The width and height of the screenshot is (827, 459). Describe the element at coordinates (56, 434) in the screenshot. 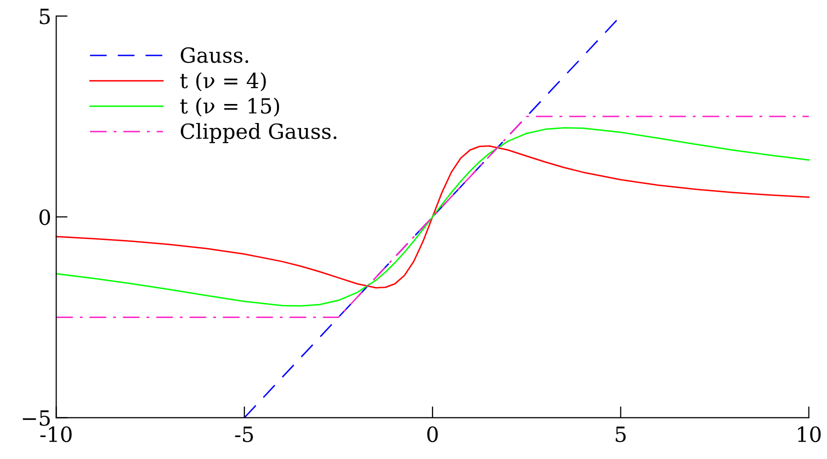

I see `x-tick-label: -10` at that location.